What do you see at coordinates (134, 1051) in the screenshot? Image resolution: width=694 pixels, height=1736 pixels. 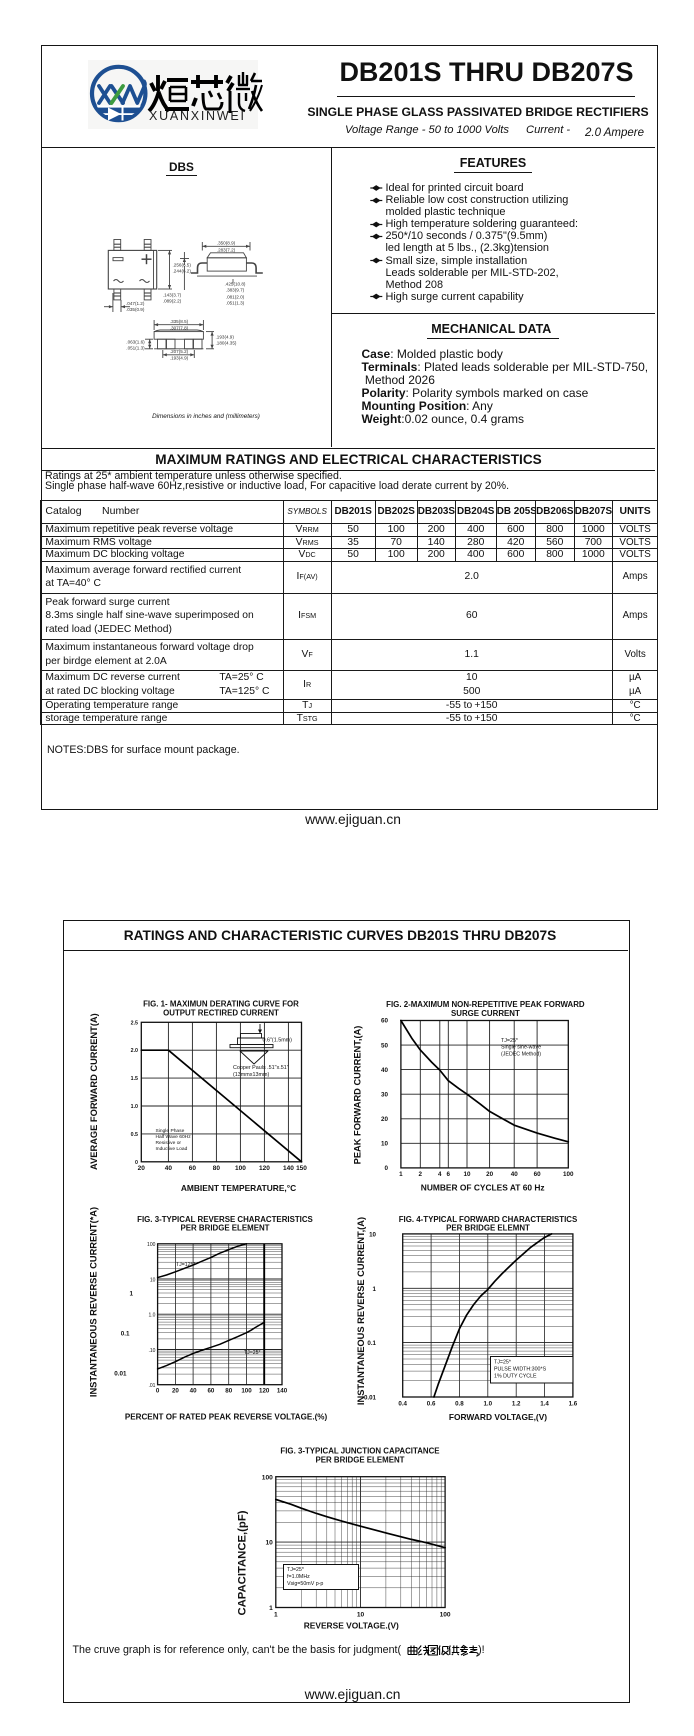 I see `svg-text: 2.0` at bounding box center [134, 1051].